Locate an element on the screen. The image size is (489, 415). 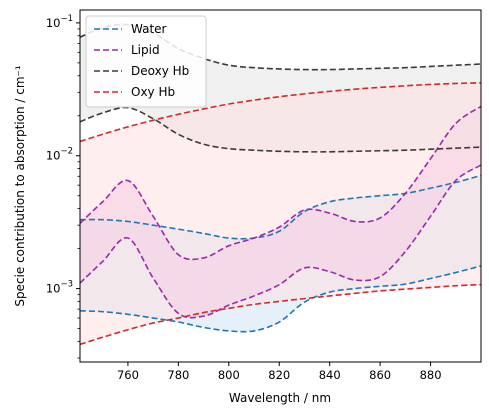
line-oxy-hb-lower is located at coordinates (280, 314).